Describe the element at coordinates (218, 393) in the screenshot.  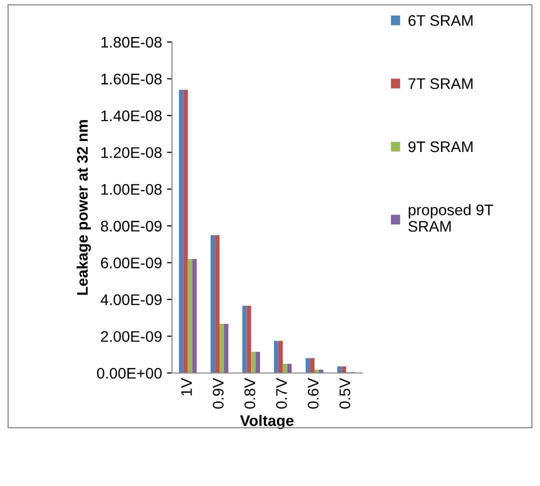
I see `x-tick-label: 0.9V` at that location.